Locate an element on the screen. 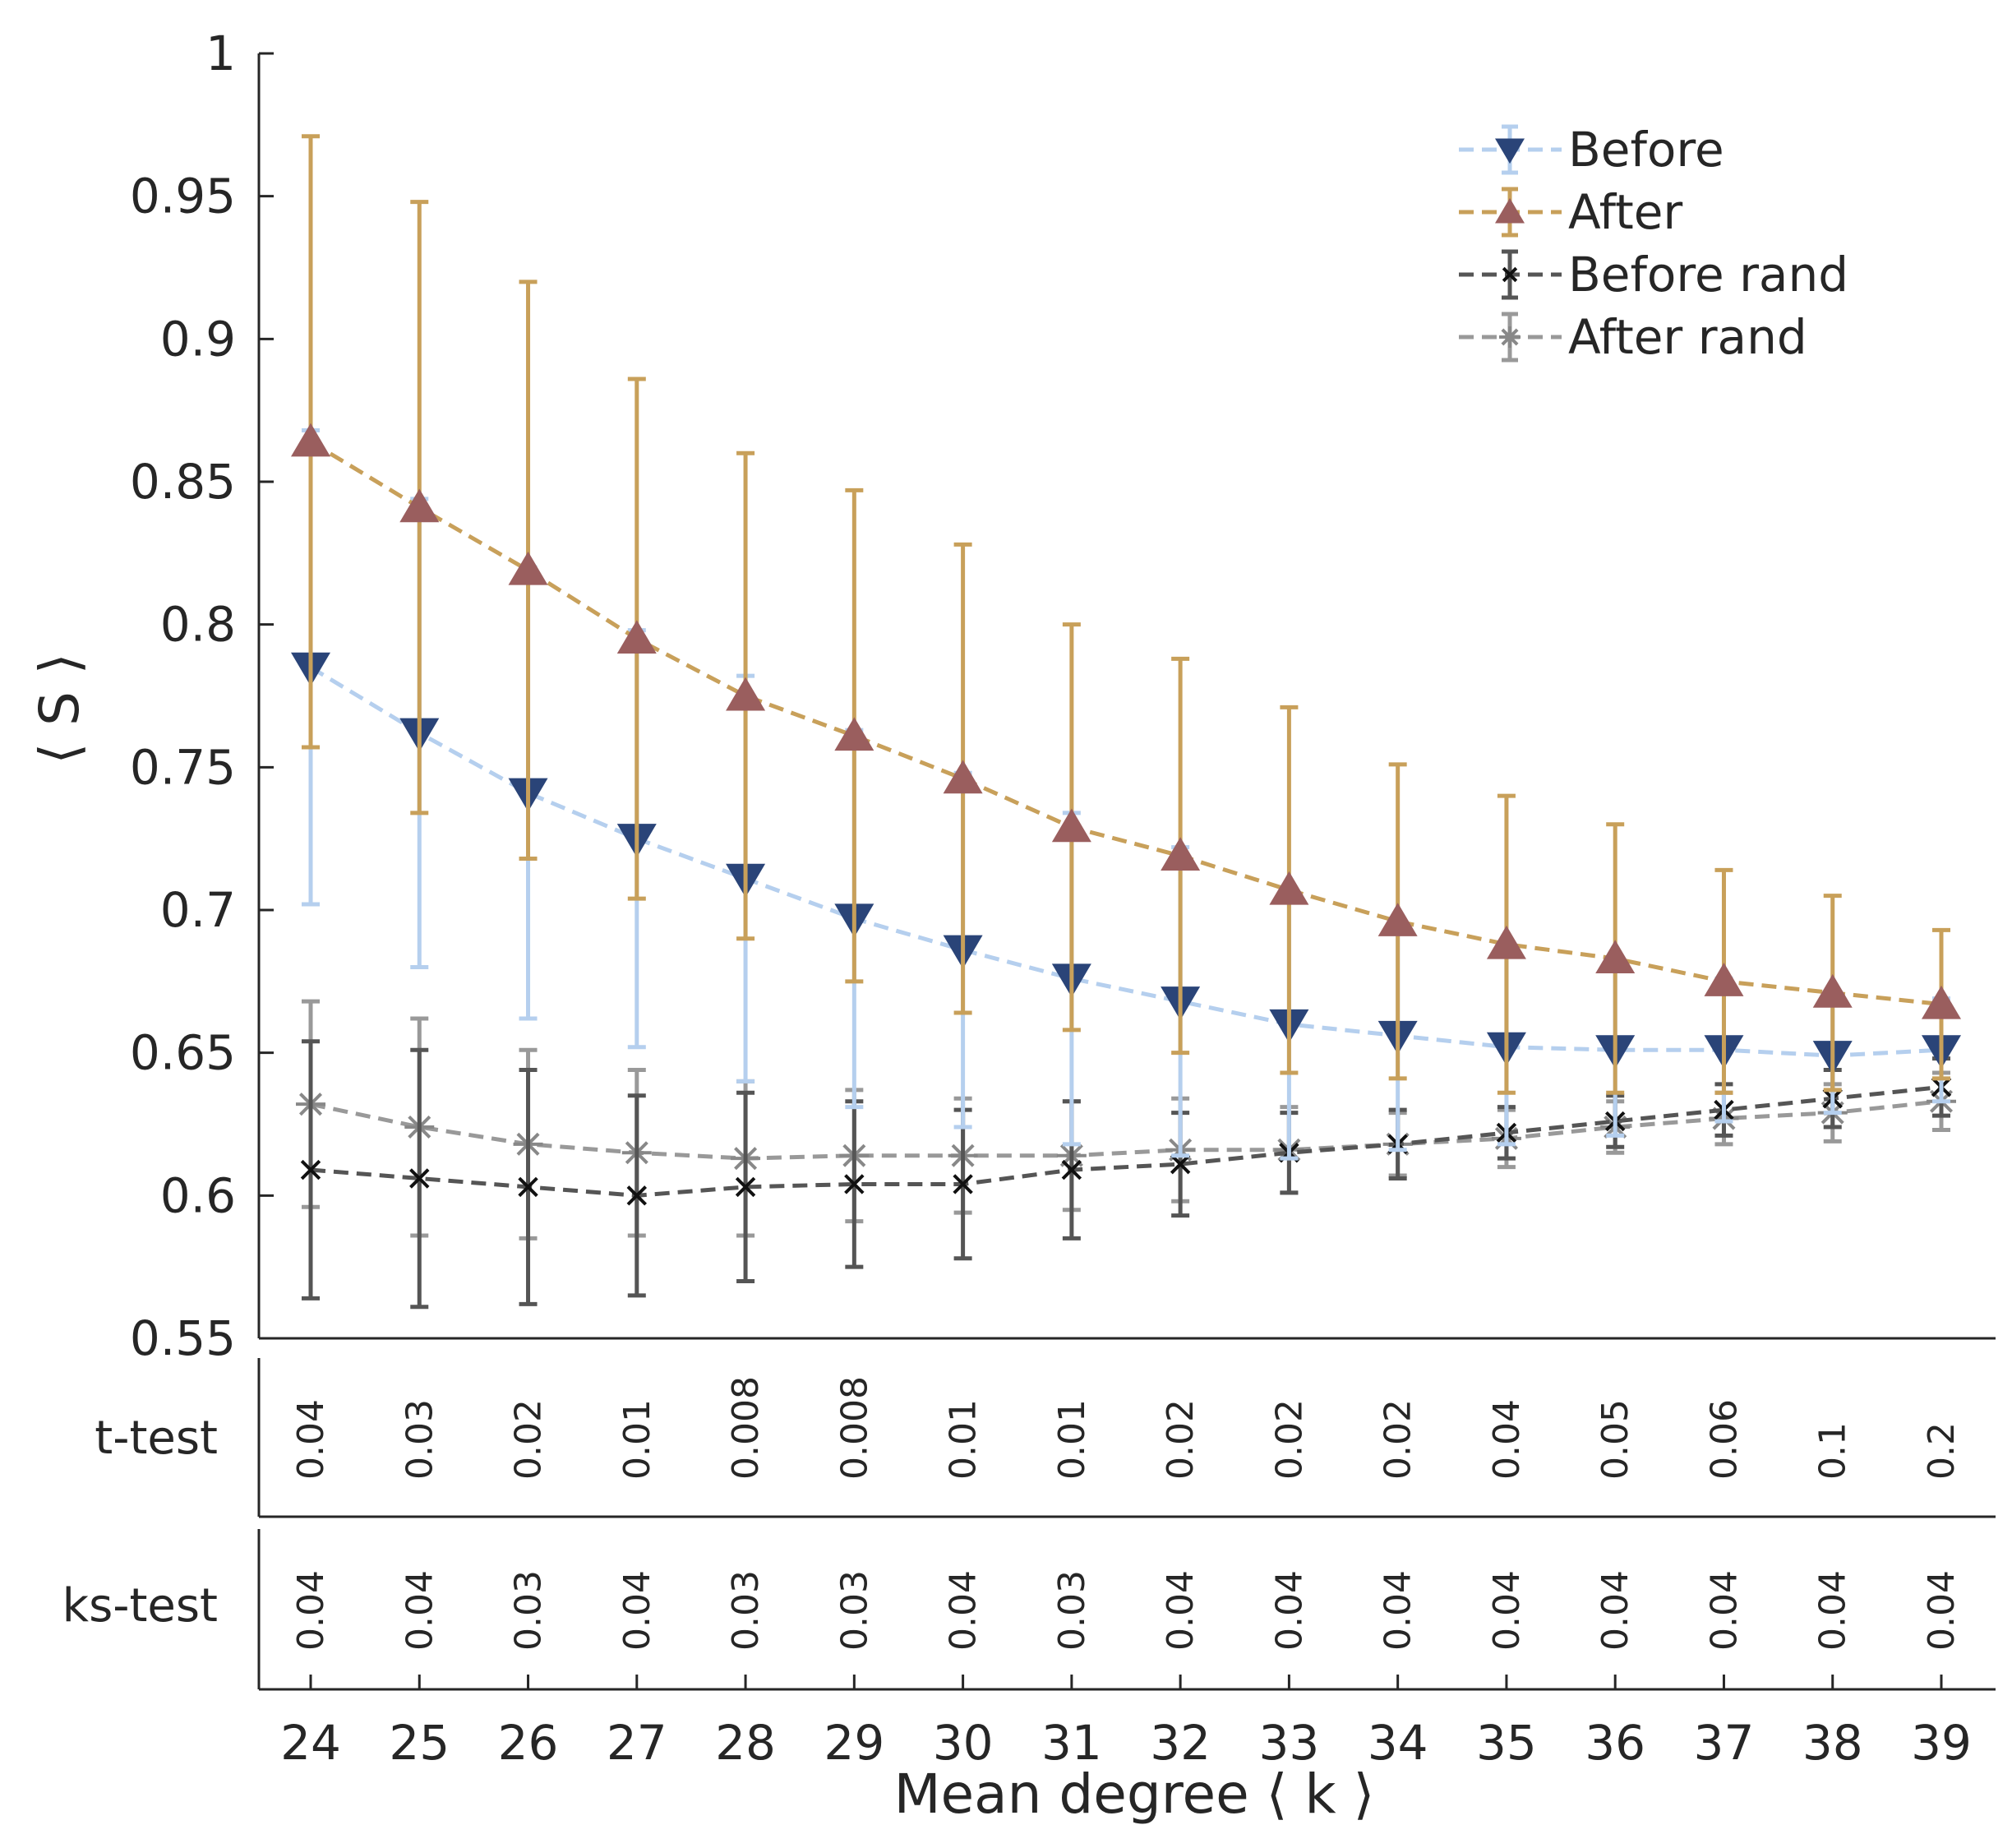  x-tick-label: 35 is located at coordinates (1506, 1743).